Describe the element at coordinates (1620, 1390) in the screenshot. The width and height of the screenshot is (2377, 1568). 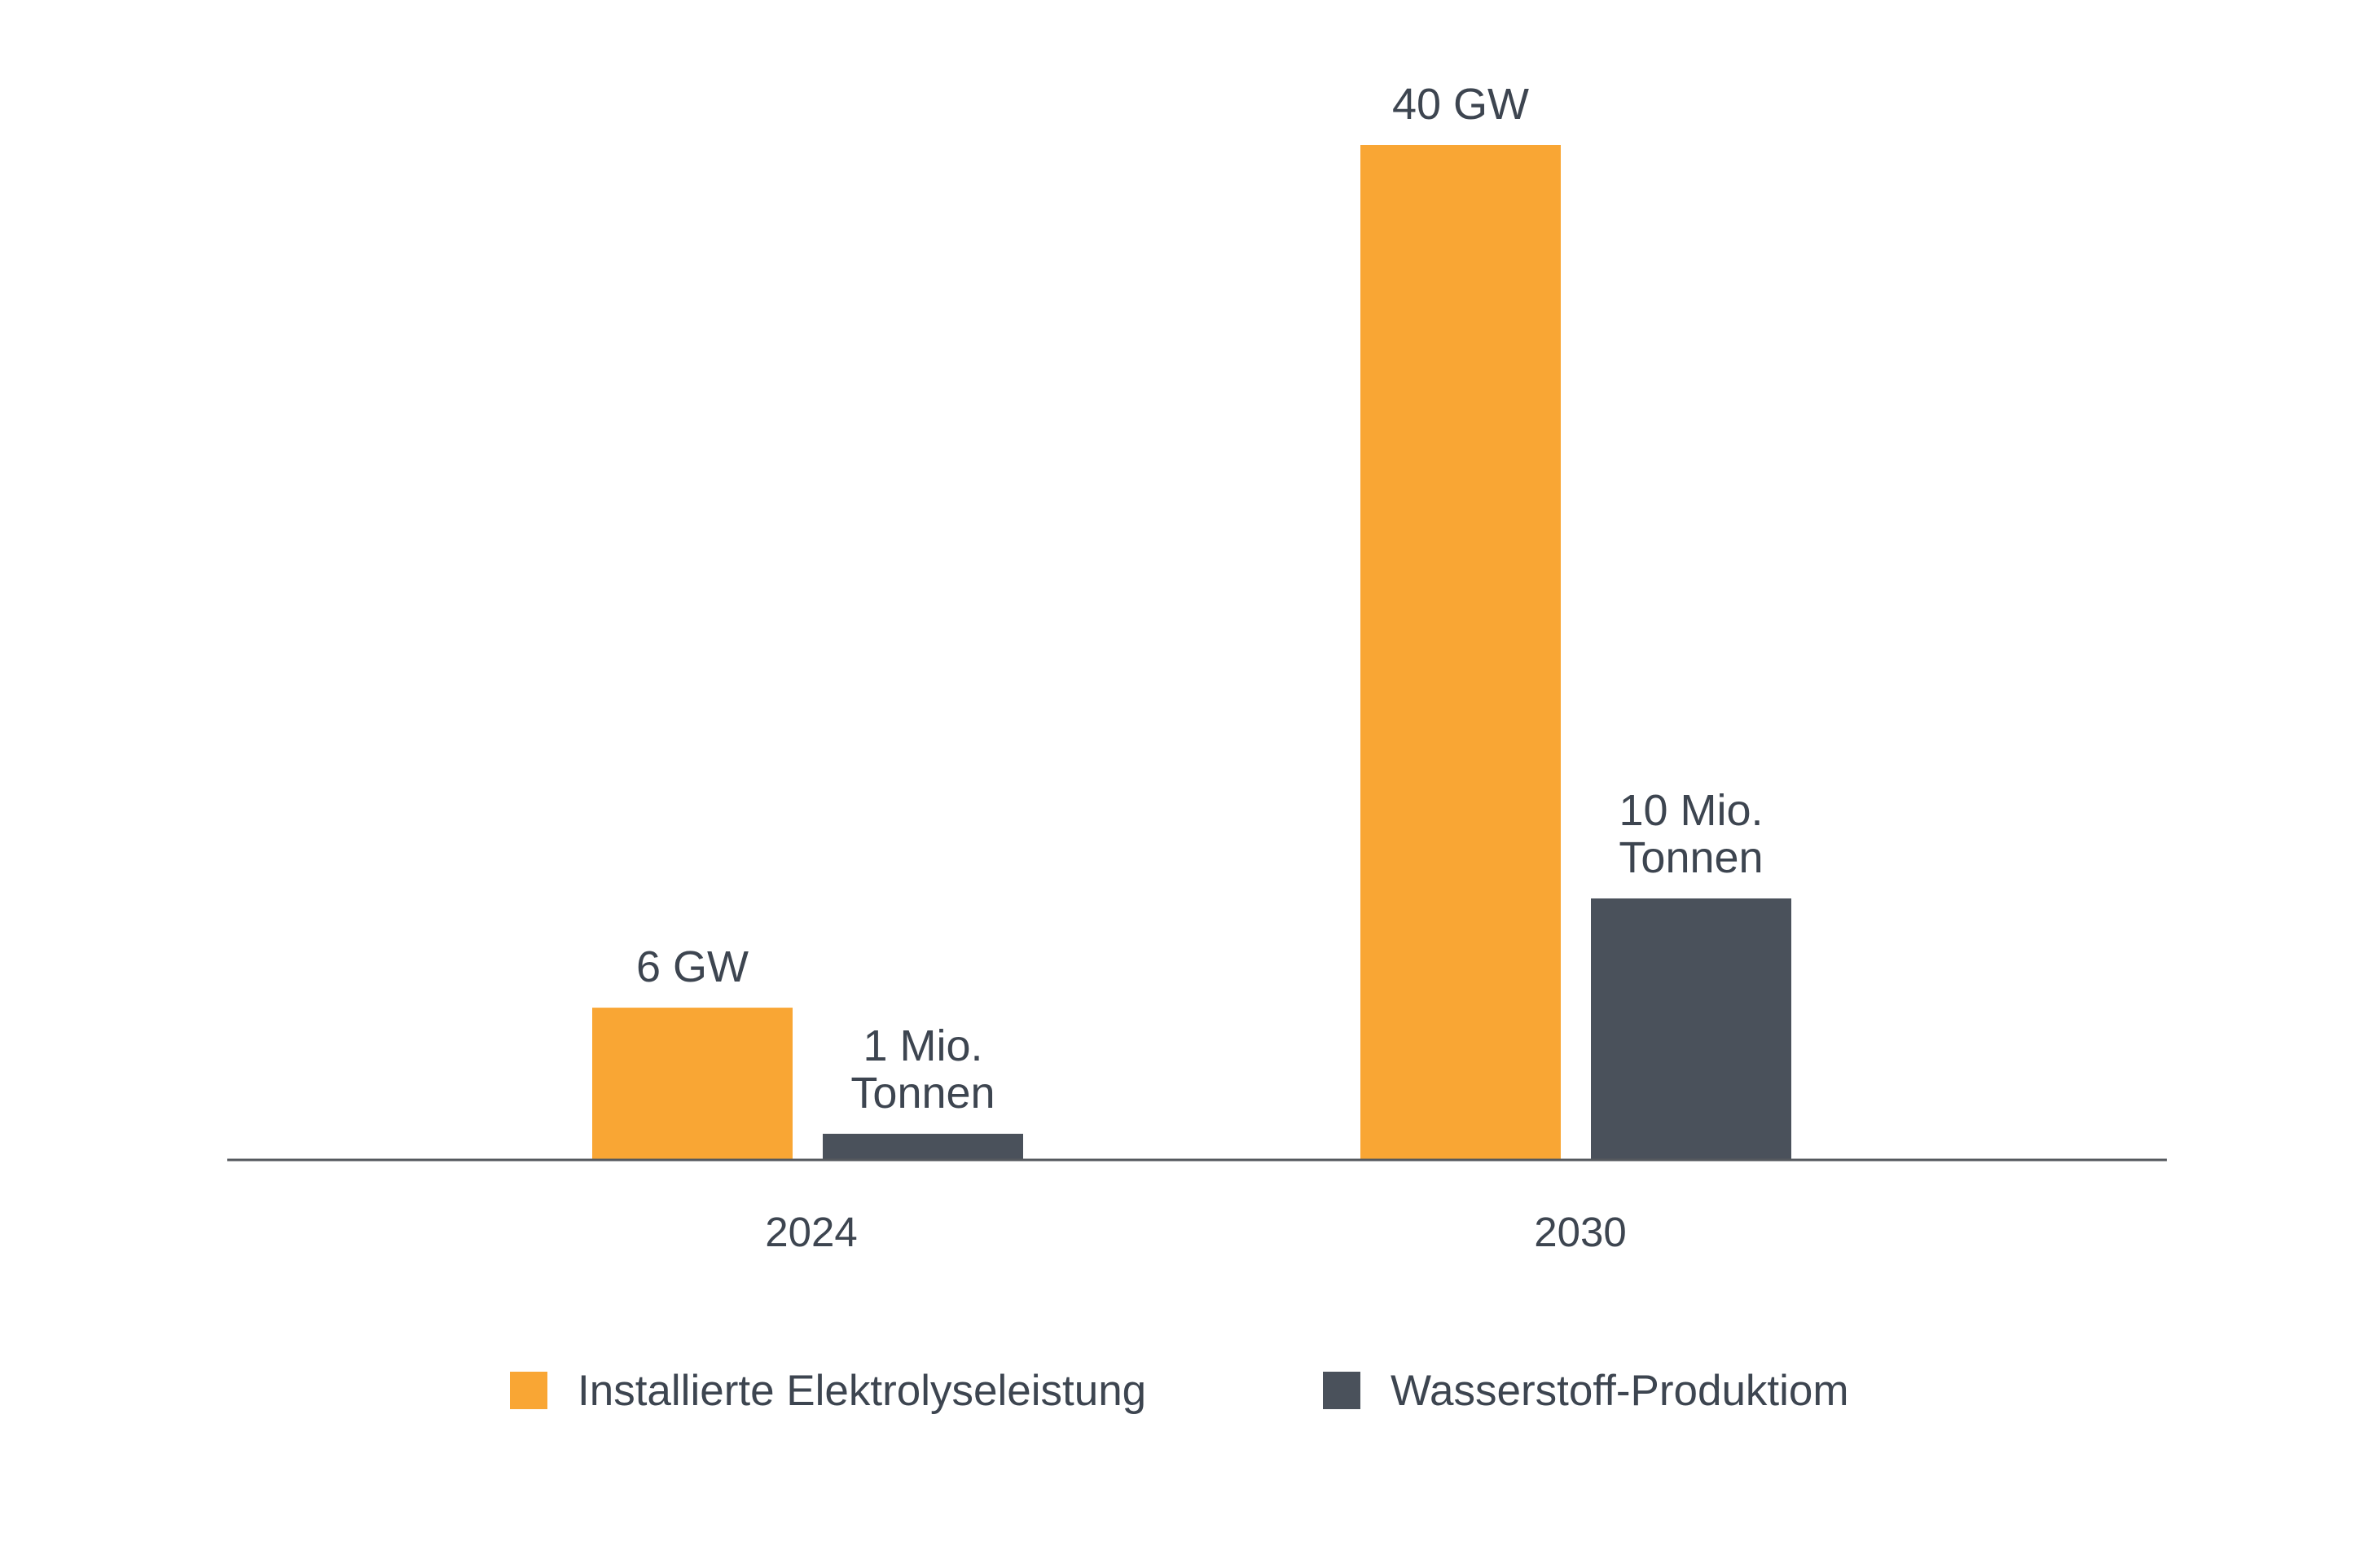
I see `legend-label-wasserstoff: Wasserstoff-Produktiom` at that location.